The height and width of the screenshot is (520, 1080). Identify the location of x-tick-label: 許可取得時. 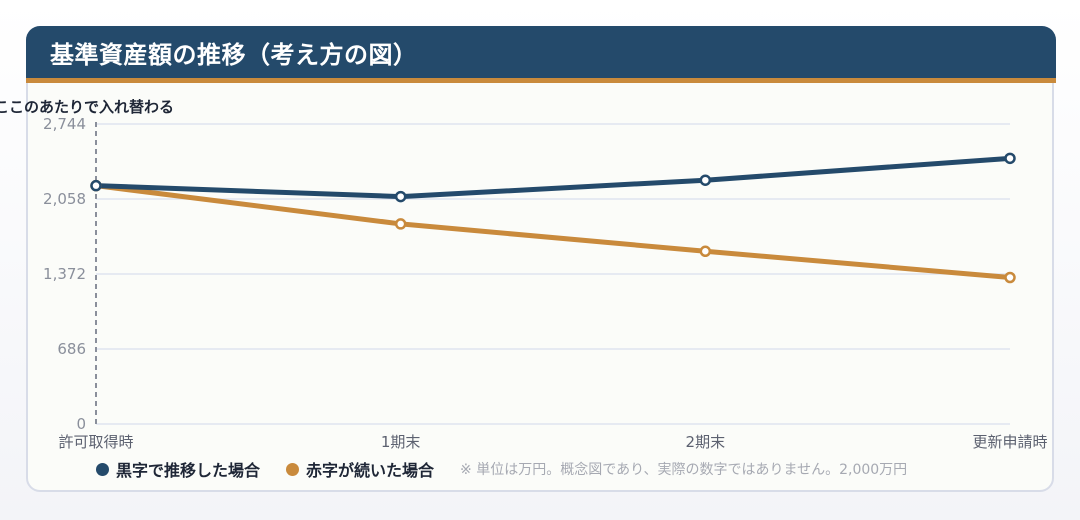
(95, 442).